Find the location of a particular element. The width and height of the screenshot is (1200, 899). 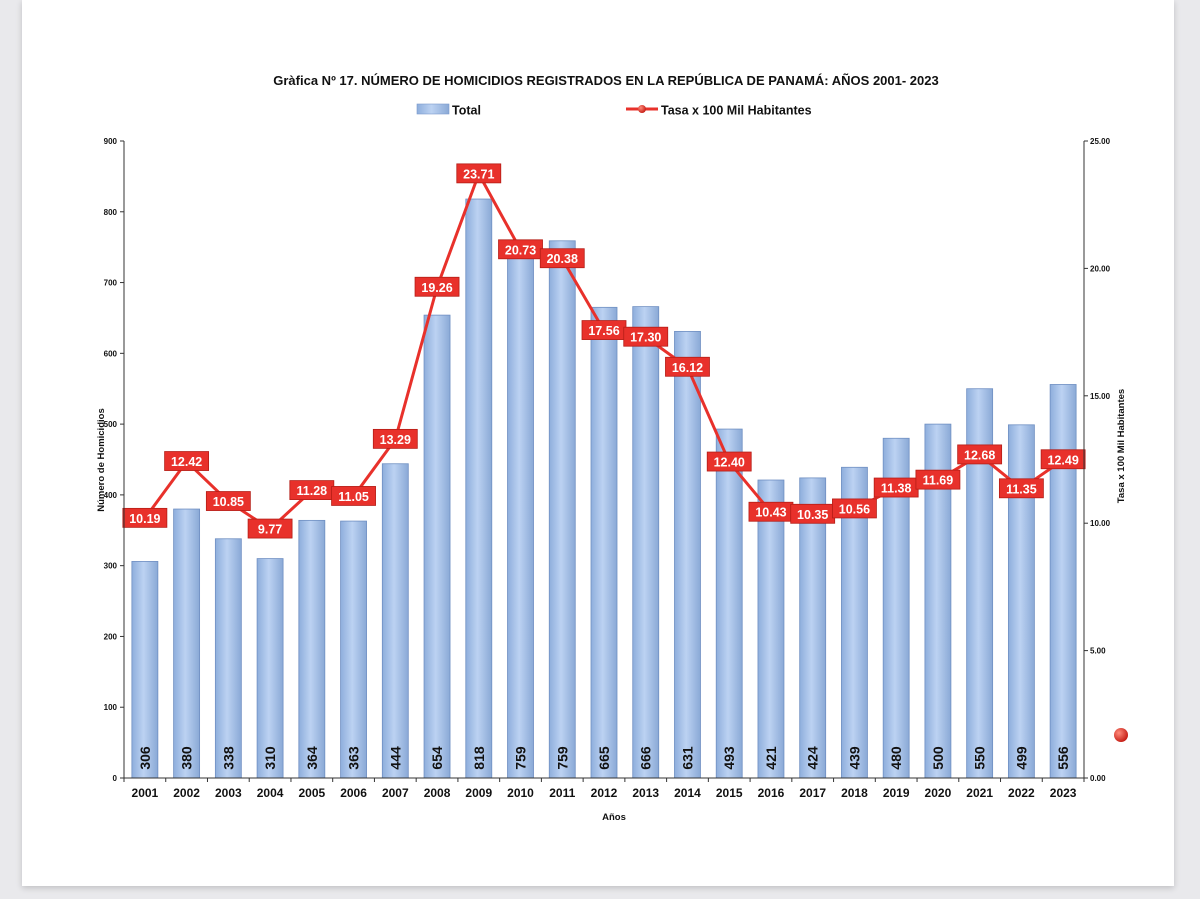

rate-label-2022: 11.35 is located at coordinates (1021, 489).